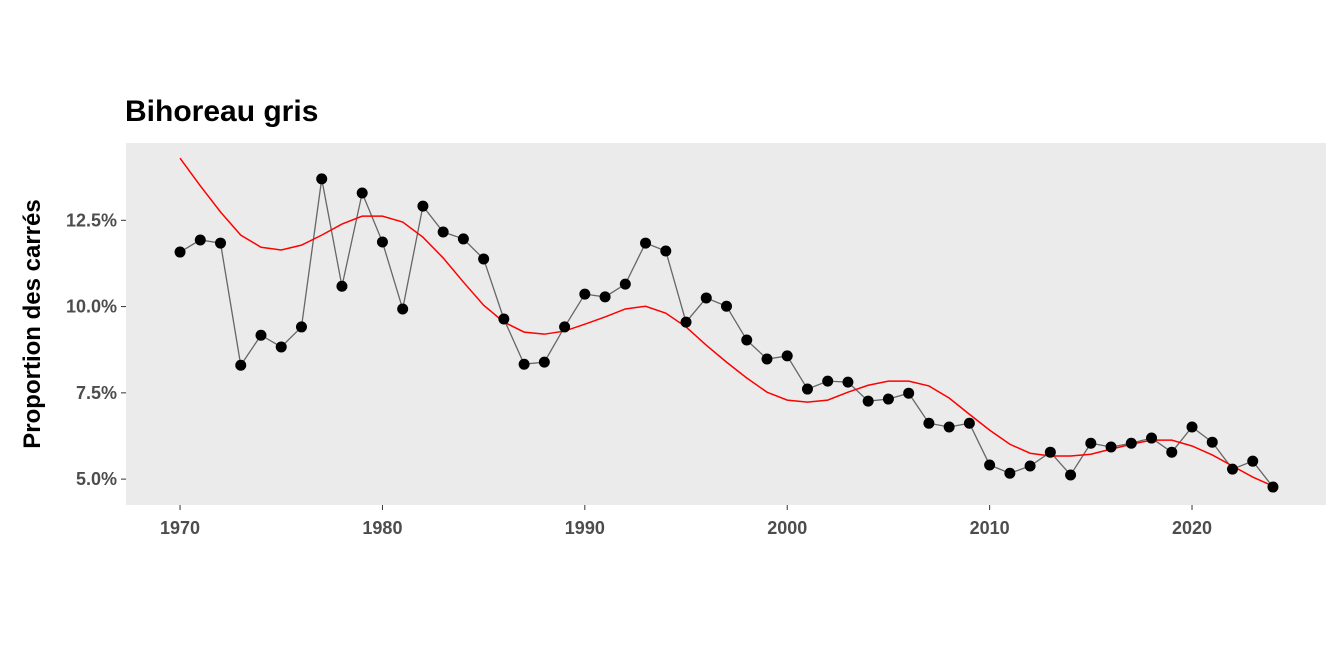 The width and height of the screenshot is (1344, 672). What do you see at coordinates (585, 528) in the screenshot?
I see `x-tick-label: 1990` at bounding box center [585, 528].